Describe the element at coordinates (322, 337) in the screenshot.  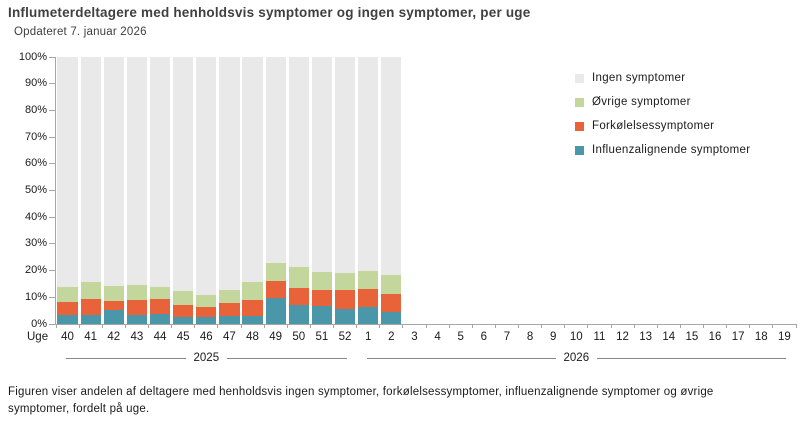
I see `x-tick-label: 51` at that location.